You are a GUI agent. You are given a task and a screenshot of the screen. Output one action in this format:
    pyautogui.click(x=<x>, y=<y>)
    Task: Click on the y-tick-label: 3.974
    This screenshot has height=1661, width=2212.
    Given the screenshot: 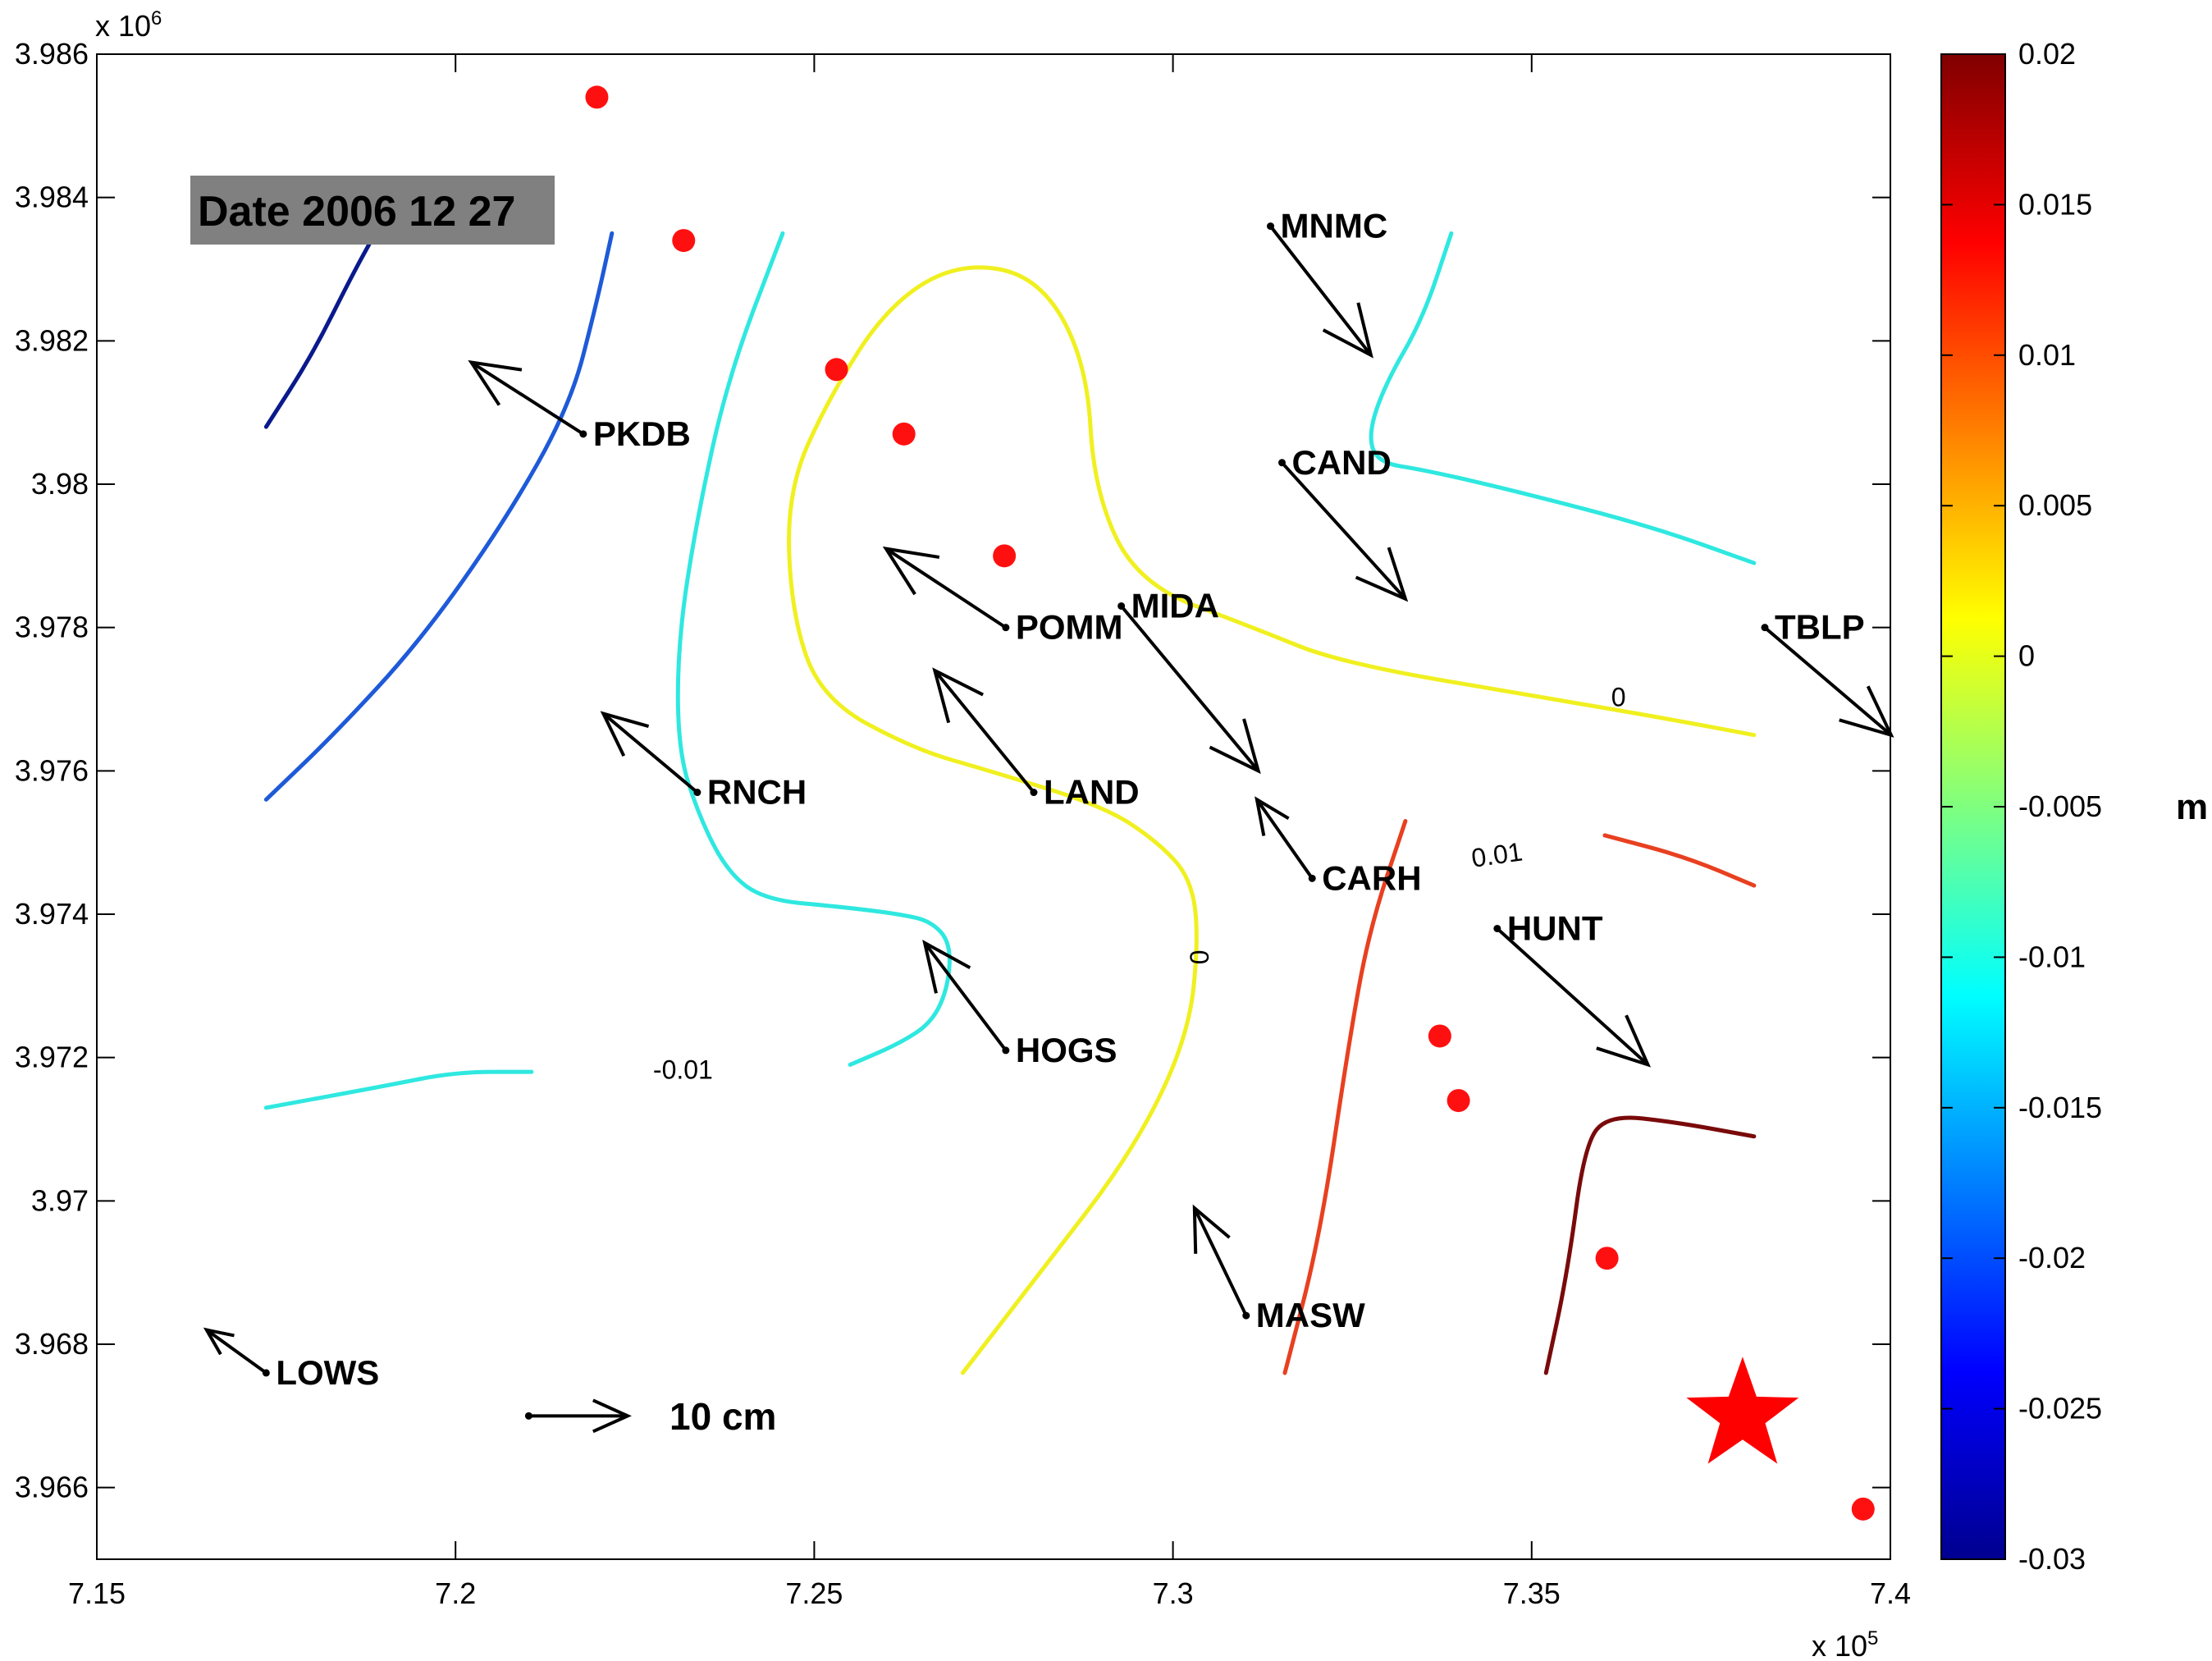 What is the action you would take?
    pyautogui.click(x=52, y=914)
    